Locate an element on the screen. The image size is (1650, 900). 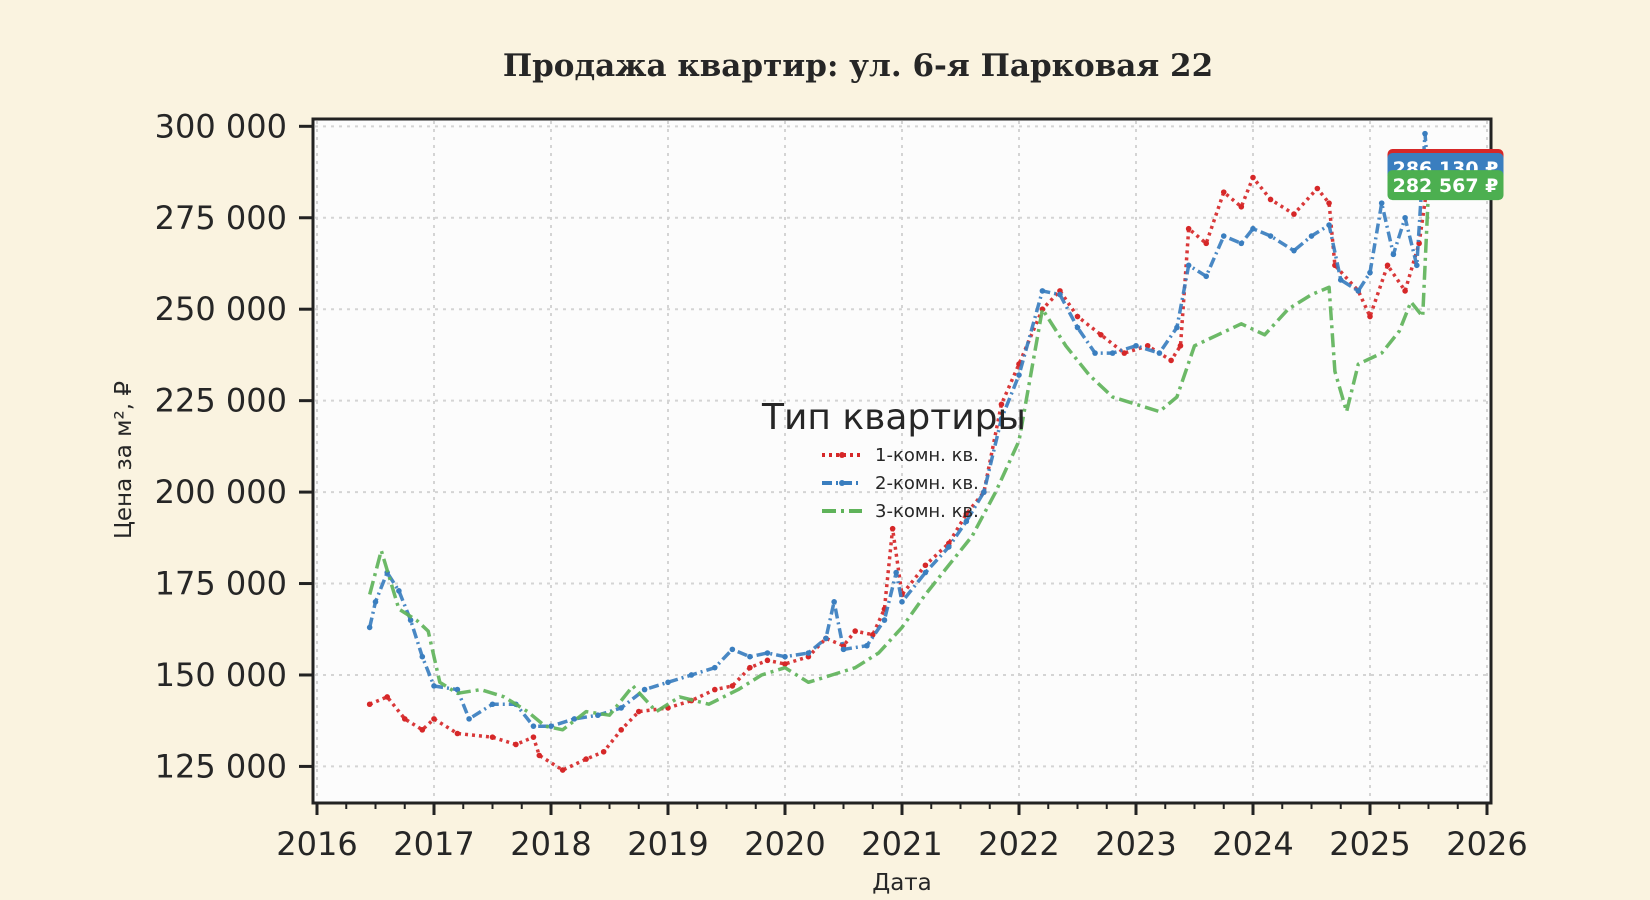
legend-item: 1-комн. кв. is located at coordinates (900, 455).